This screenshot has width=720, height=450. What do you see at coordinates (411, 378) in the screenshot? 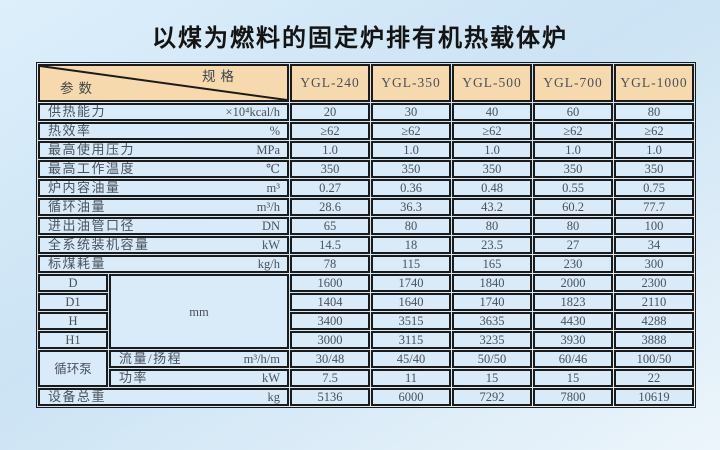
I see `value-cell: 11` at bounding box center [411, 378].